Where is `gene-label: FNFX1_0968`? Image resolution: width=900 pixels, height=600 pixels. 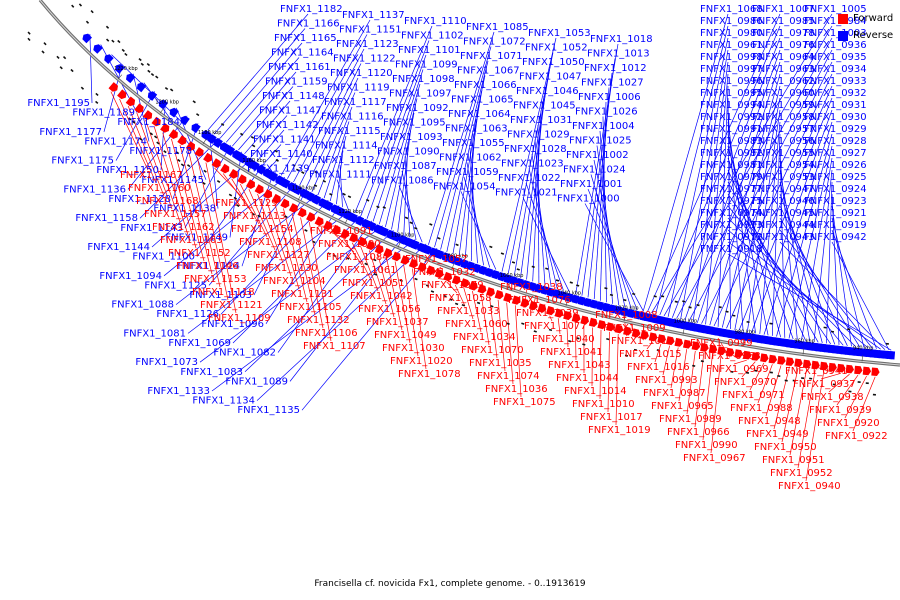
gene-label: FNFX1_0968 is located at coordinates (729, 356).